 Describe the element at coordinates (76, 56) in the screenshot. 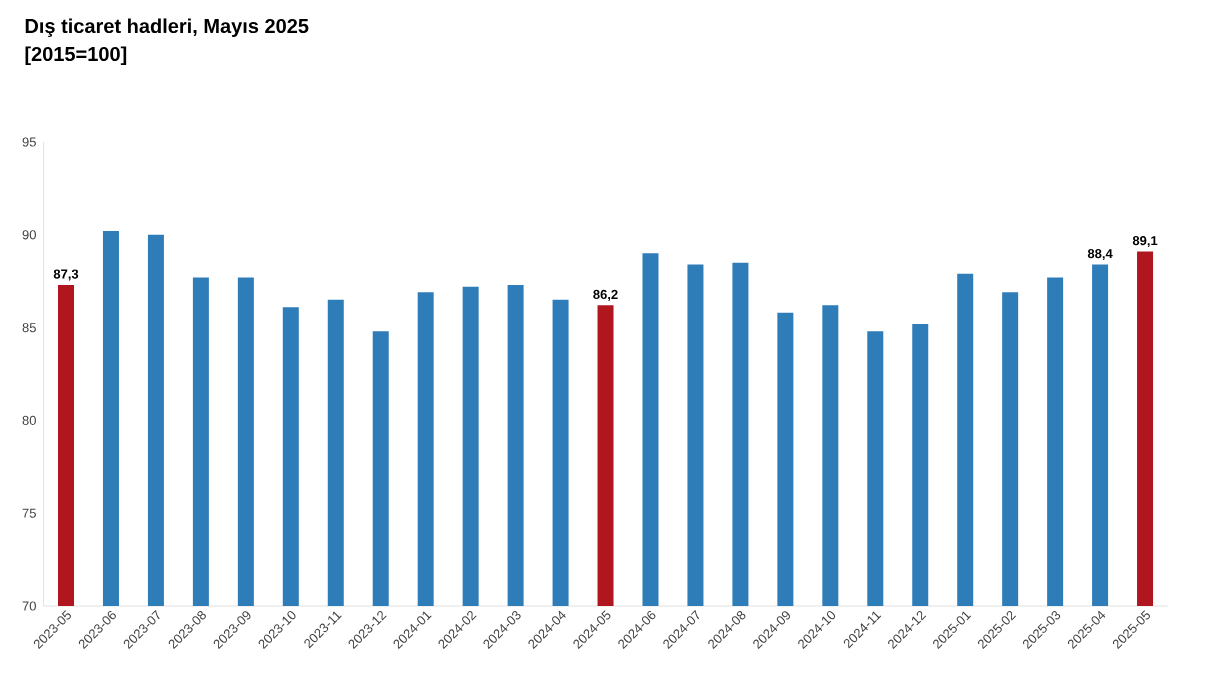

I see `chart-subtitle: [2015=100]` at that location.